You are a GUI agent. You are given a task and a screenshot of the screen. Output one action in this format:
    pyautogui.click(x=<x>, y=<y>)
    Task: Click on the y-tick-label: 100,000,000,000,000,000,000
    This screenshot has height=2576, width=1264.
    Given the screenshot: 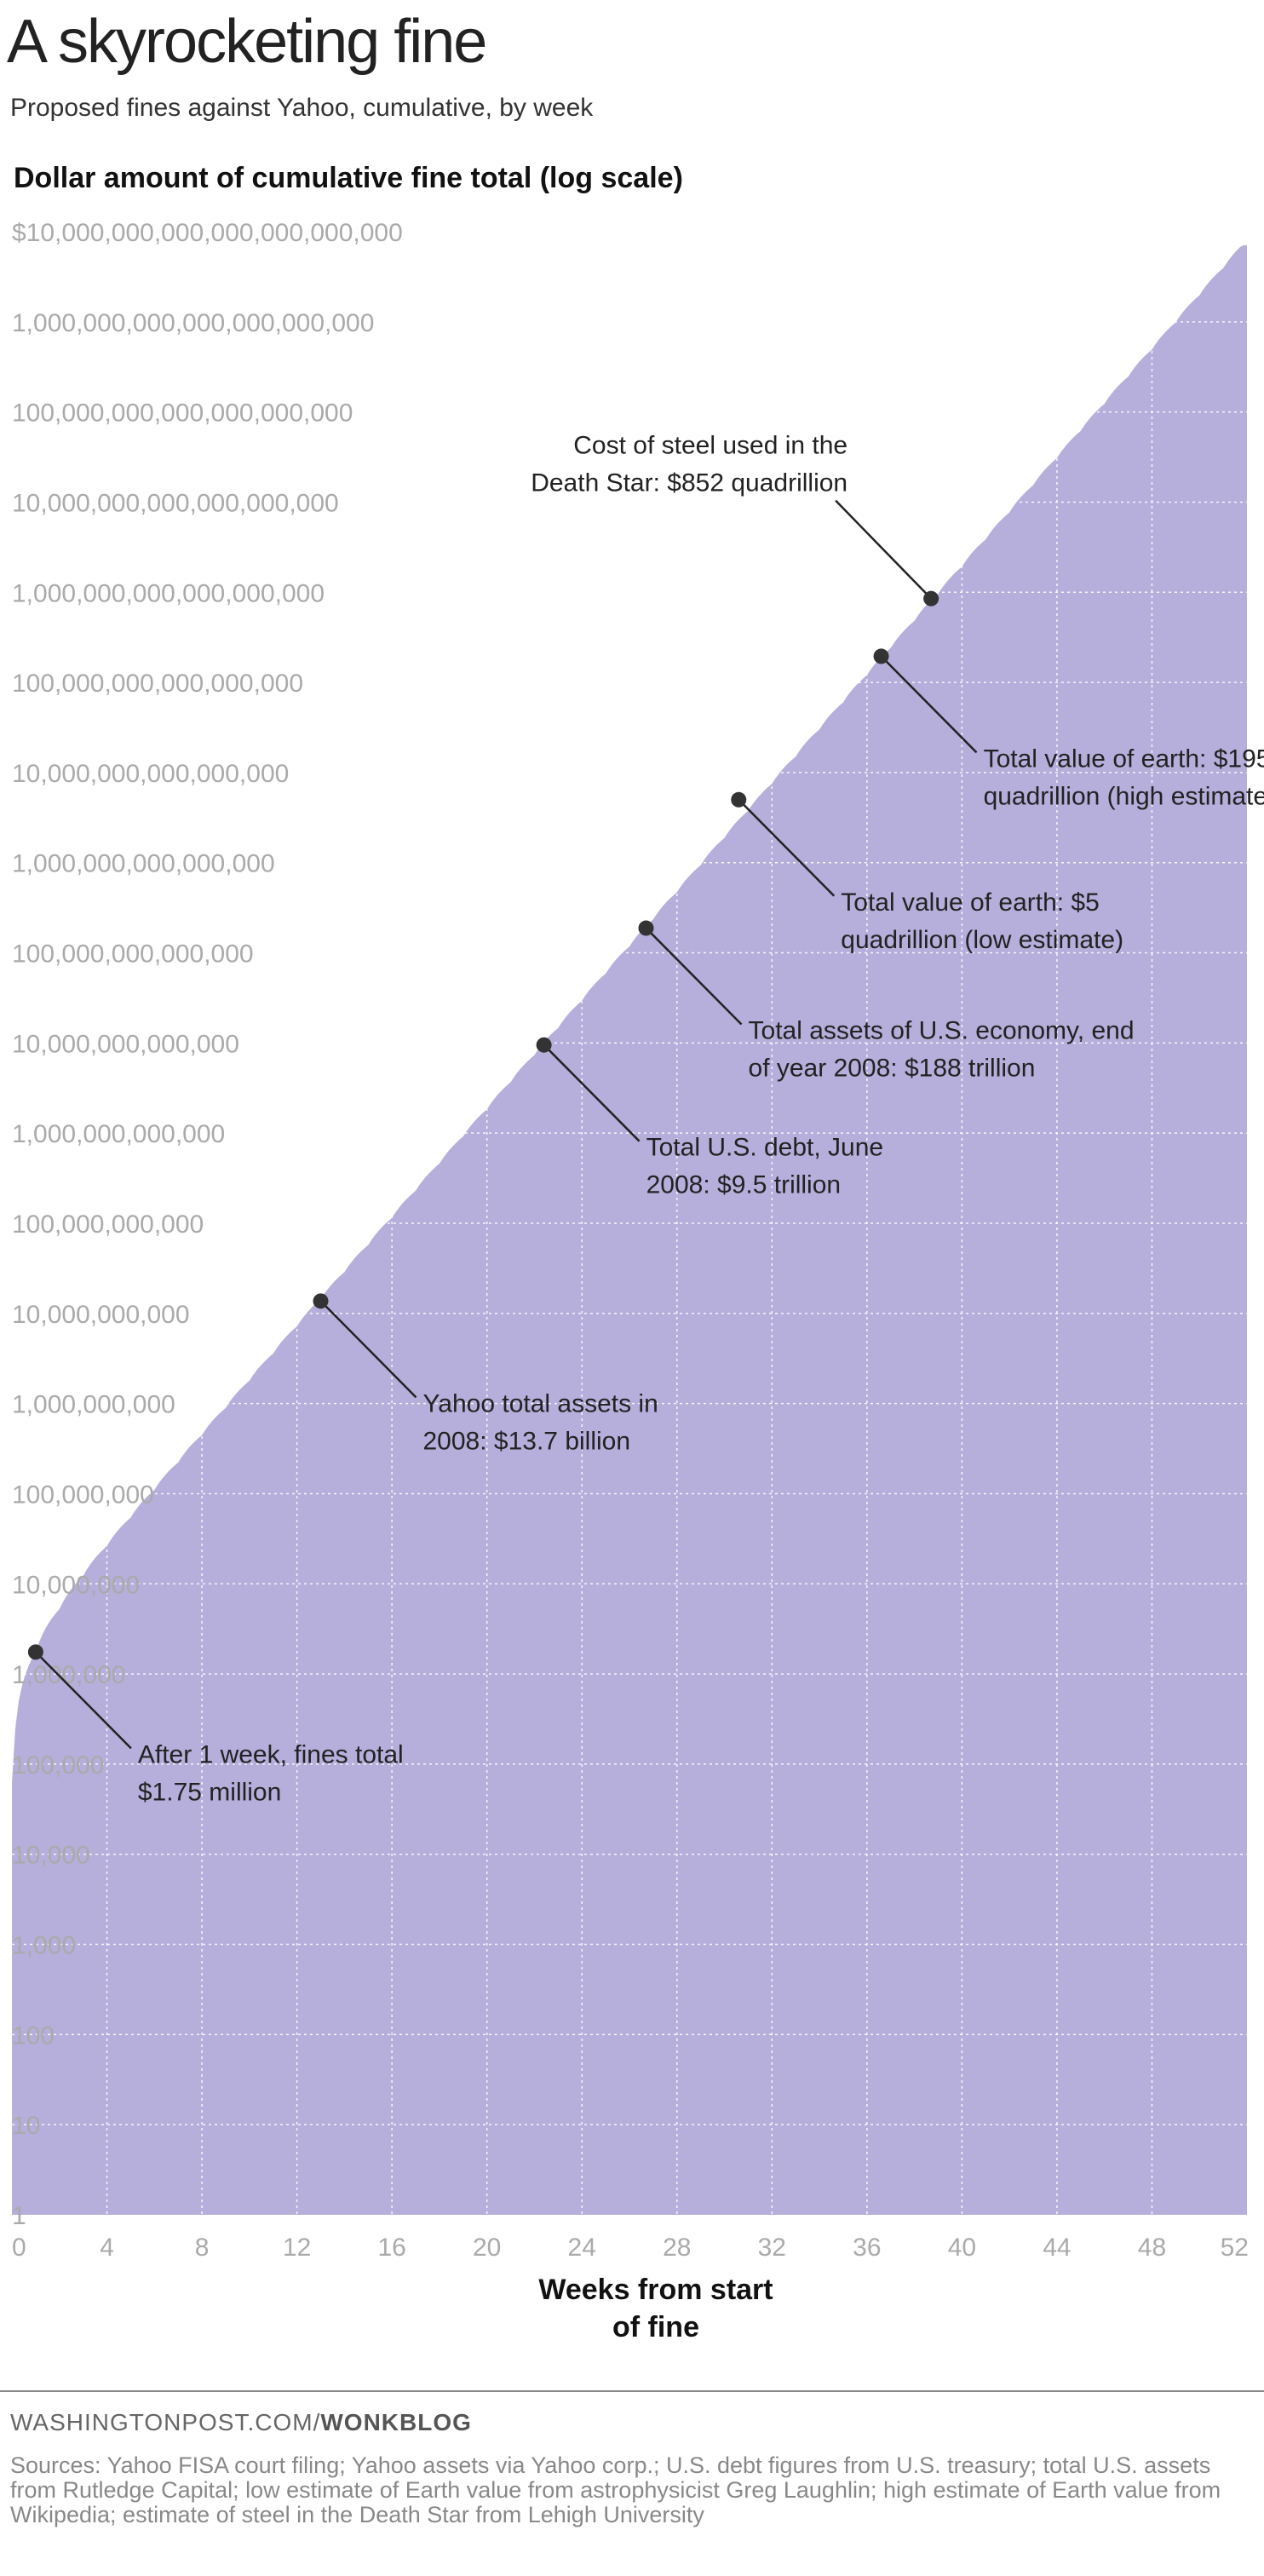 What is the action you would take?
    pyautogui.click(x=182, y=414)
    